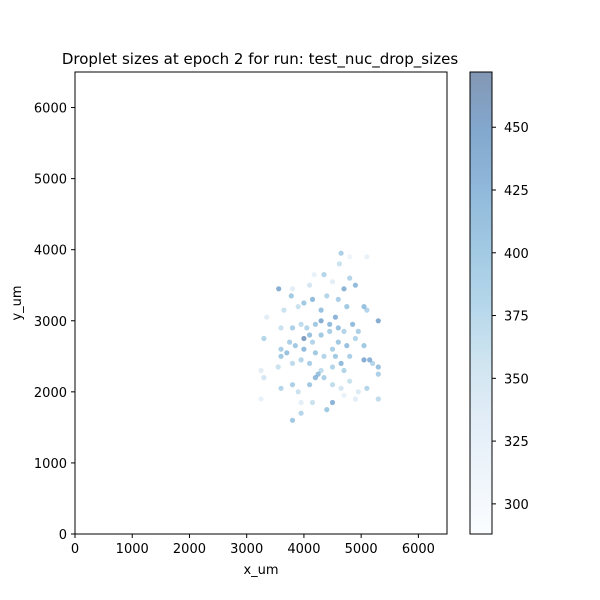 The image size is (600, 600). I want to click on colorbar: 300 325 350 375 400 425 450, so click(499, 303).